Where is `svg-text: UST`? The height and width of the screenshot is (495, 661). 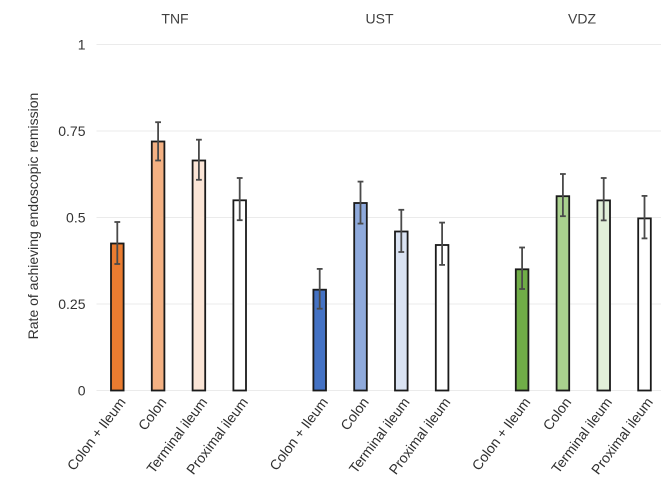
svg-text: UST is located at coordinates (380, 18).